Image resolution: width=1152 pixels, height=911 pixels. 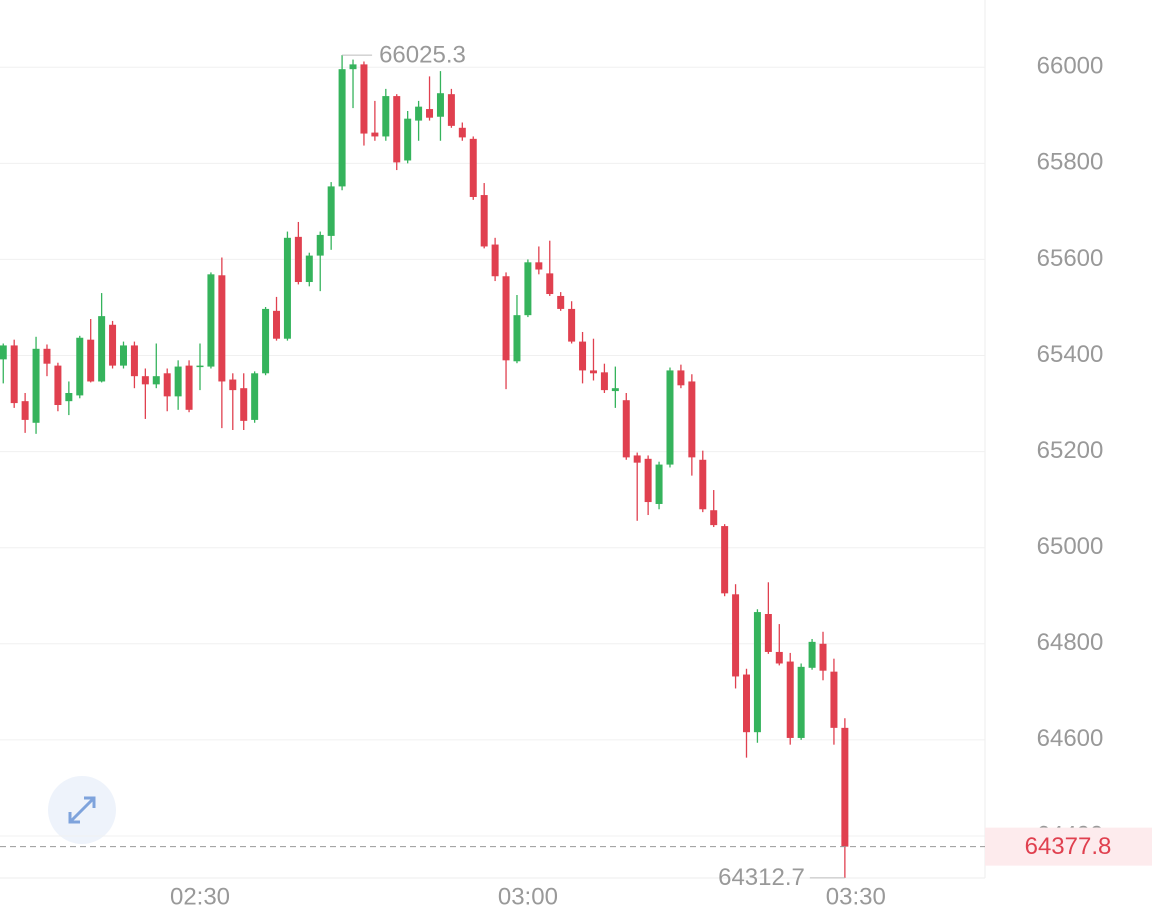 What do you see at coordinates (1070, 258) in the screenshot?
I see `y-tick-label: 65600` at bounding box center [1070, 258].